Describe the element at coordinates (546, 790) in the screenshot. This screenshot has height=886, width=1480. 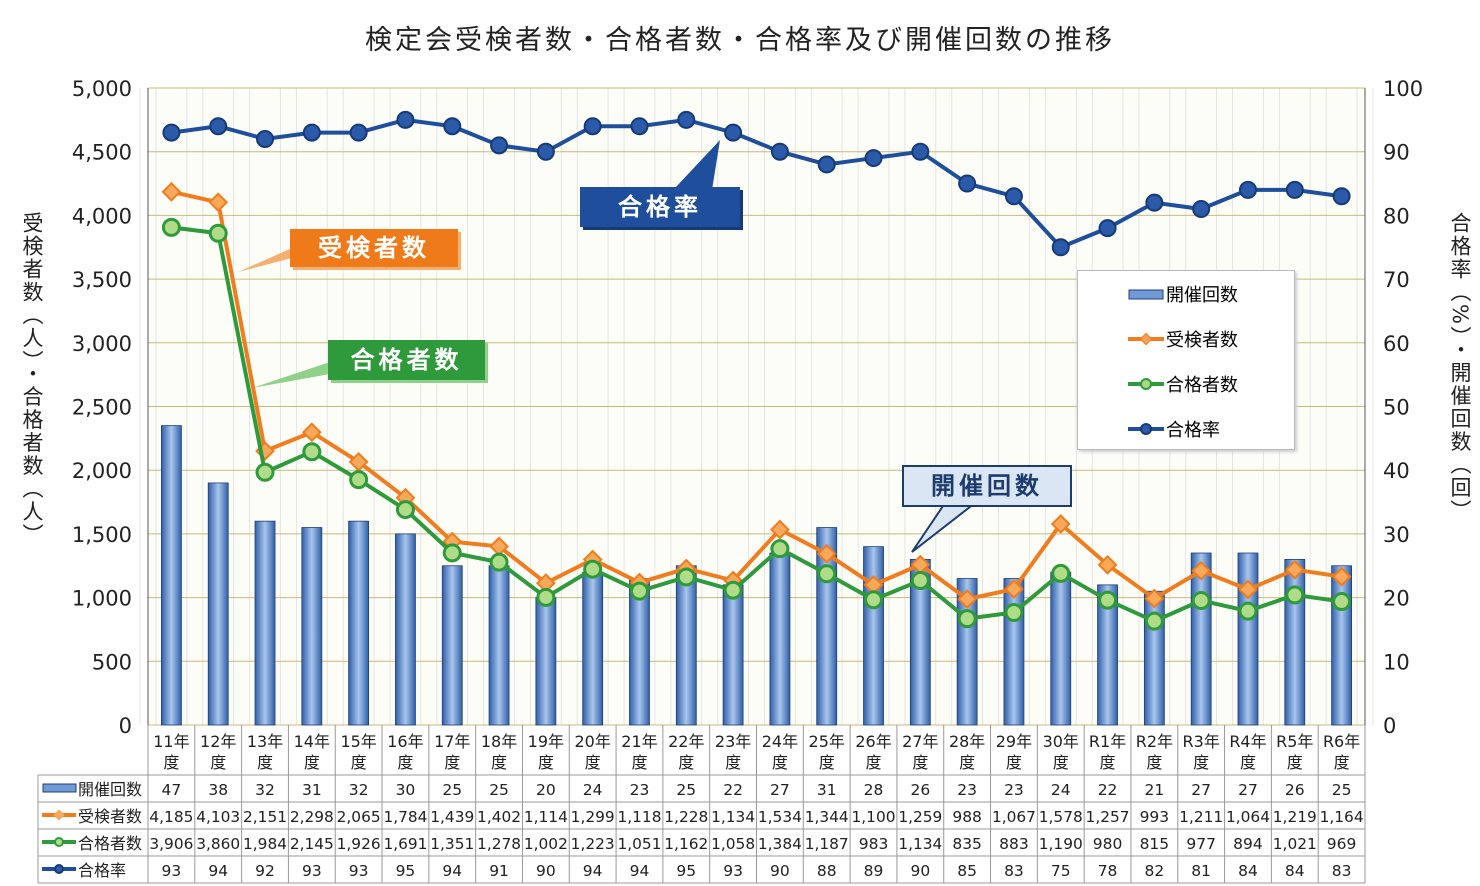
I see `table-cell: 20` at that location.